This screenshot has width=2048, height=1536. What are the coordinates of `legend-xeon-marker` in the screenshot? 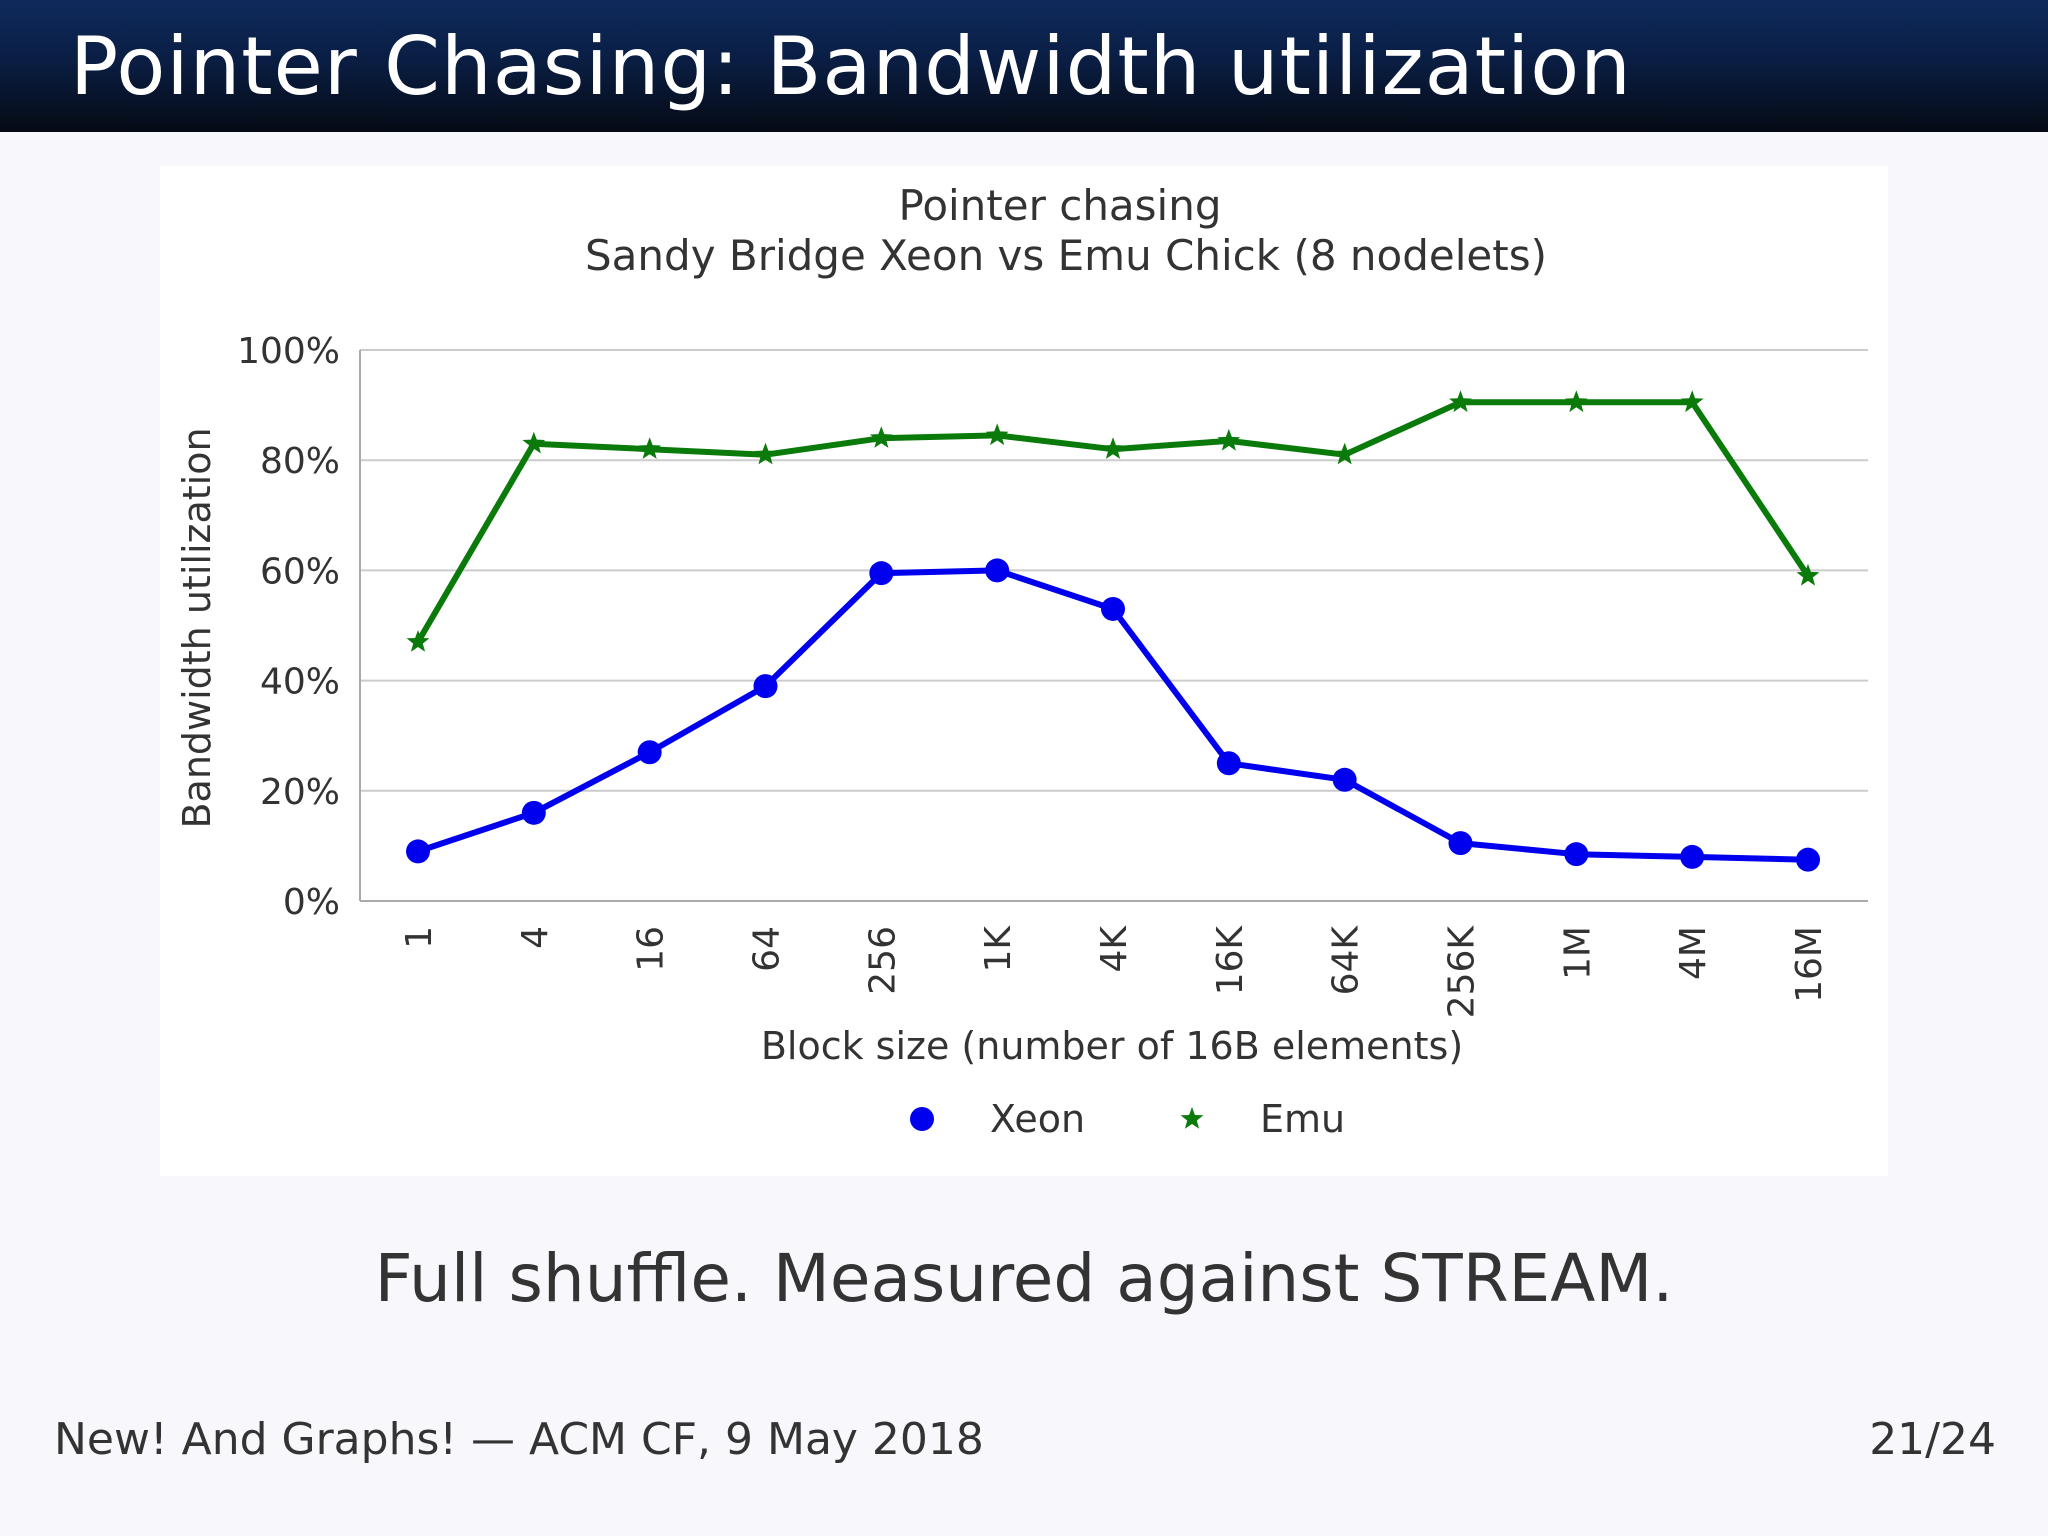 It's located at (922, 1119).